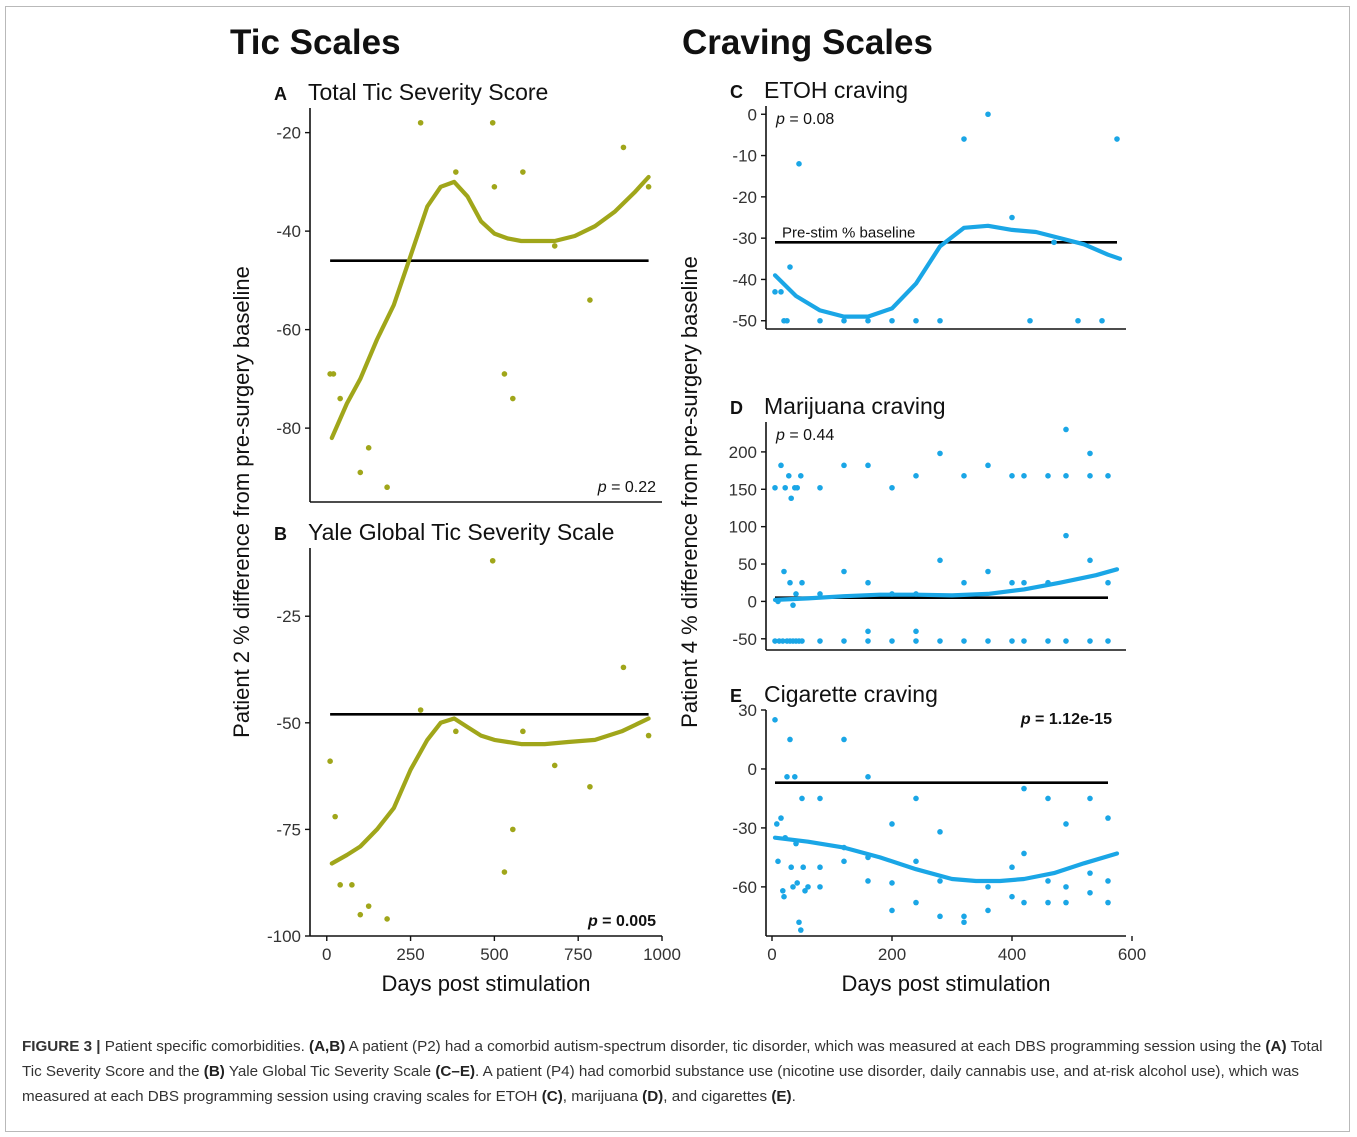  Describe the element at coordinates (61, 1046) in the screenshot. I see `caption-label: FIGURE 3 |` at that location.